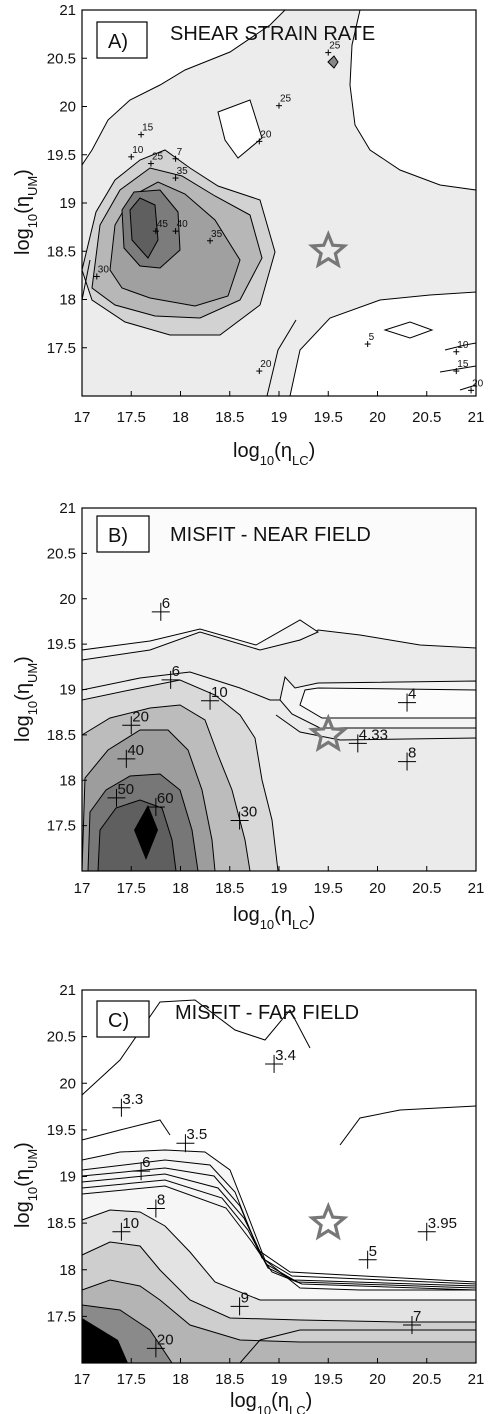 The image size is (490, 1414). Describe the element at coordinates (155, 1204) in the screenshot. I see `panel-c-contour-label: 8` at that location.